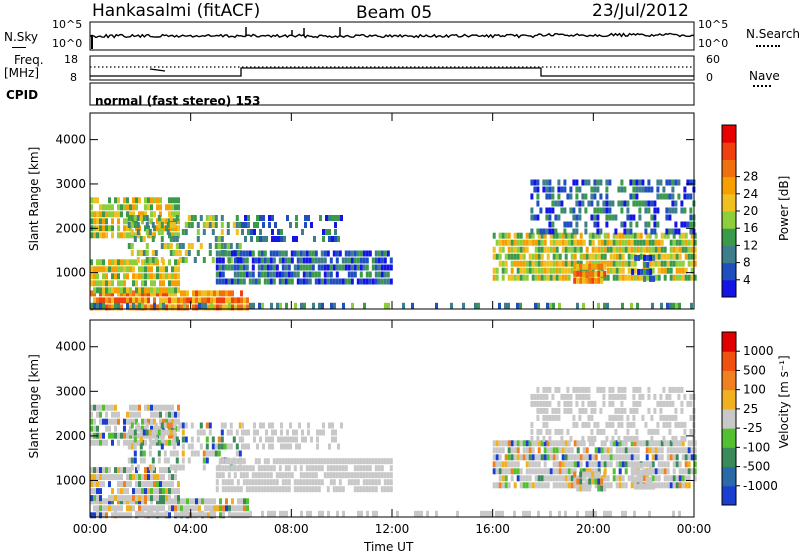  I want to click on velocity-ytick-label: 2000, so click(70, 436).